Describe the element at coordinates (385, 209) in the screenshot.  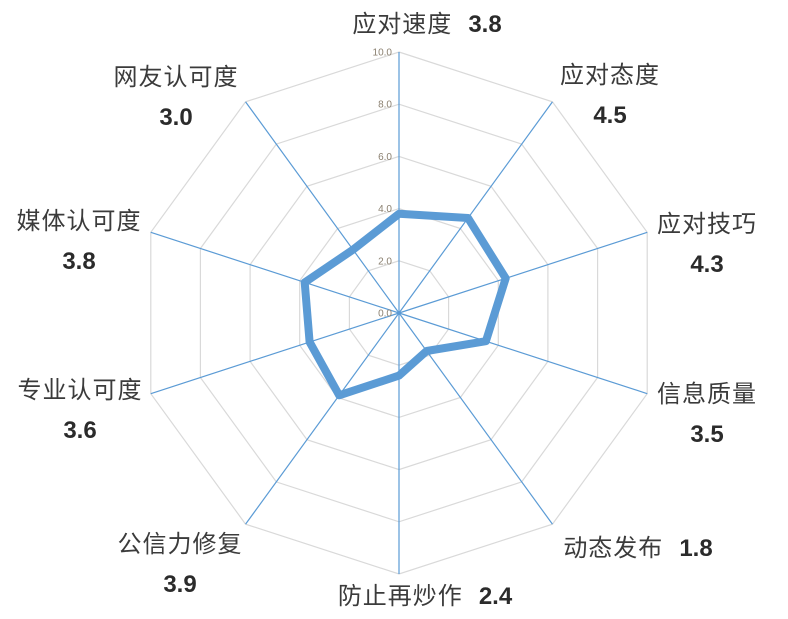
I see `axis-tick-label: 4.0` at that location.